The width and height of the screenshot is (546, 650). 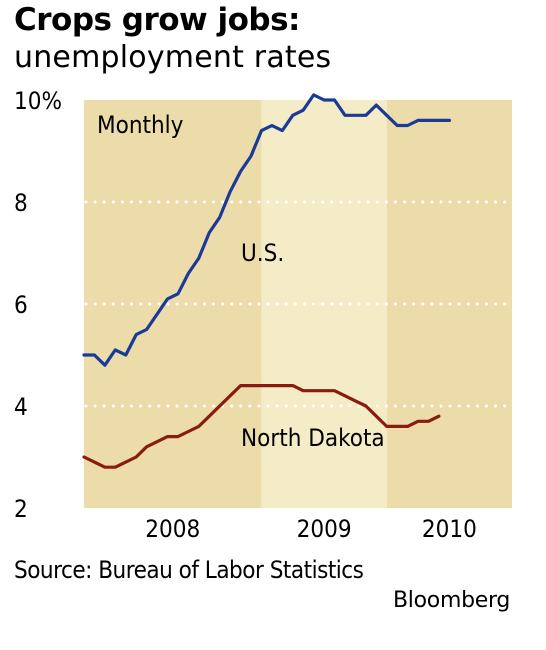 I want to click on source-note: Source: Bureau of Labor Statistics, so click(x=189, y=570).